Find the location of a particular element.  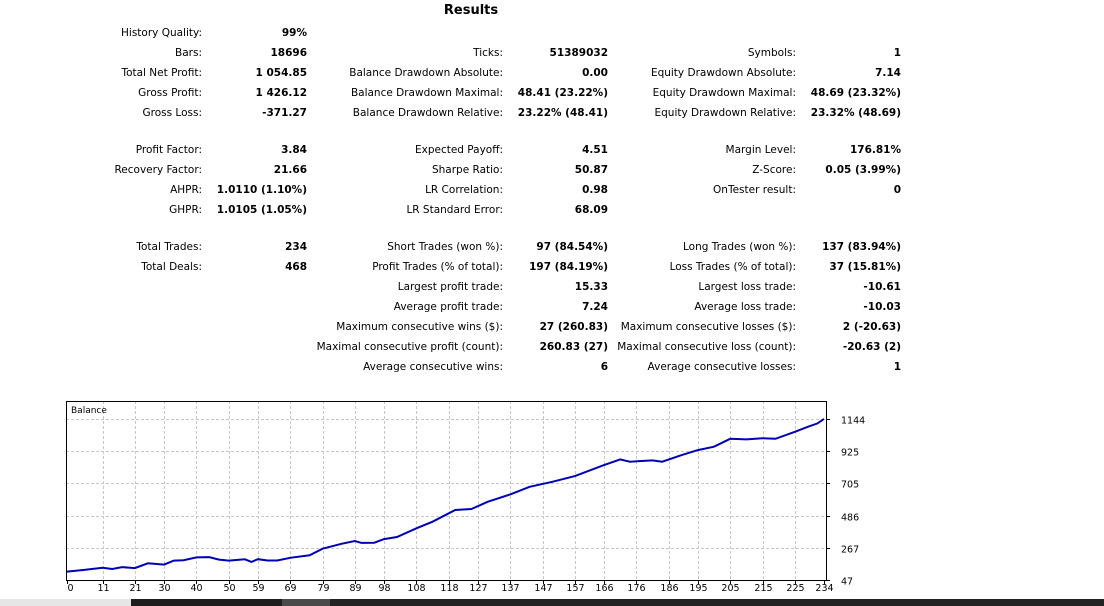

stat-value: 0.98 is located at coordinates (595, 190).